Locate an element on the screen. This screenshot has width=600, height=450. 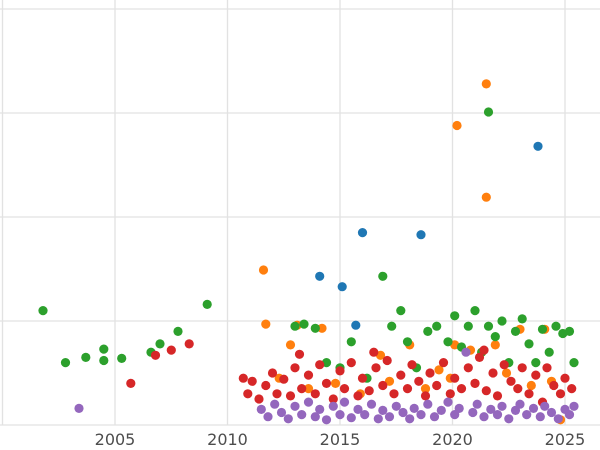
x-tick-label: 2015 is located at coordinates (340, 439).